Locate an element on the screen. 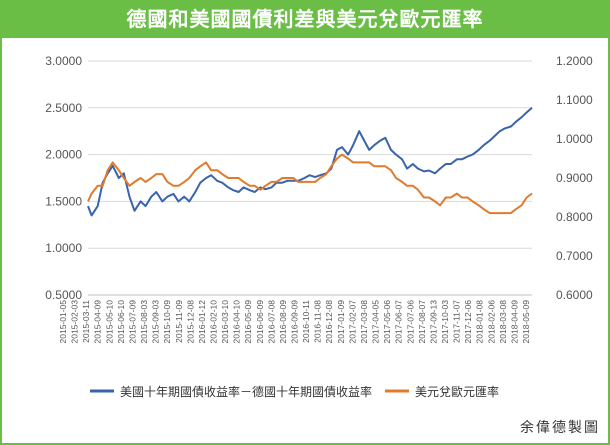 The height and width of the screenshot is (445, 610). legend-label: 美國十年期國債收益率－德國十年期國債收益率 is located at coordinates (246, 391).